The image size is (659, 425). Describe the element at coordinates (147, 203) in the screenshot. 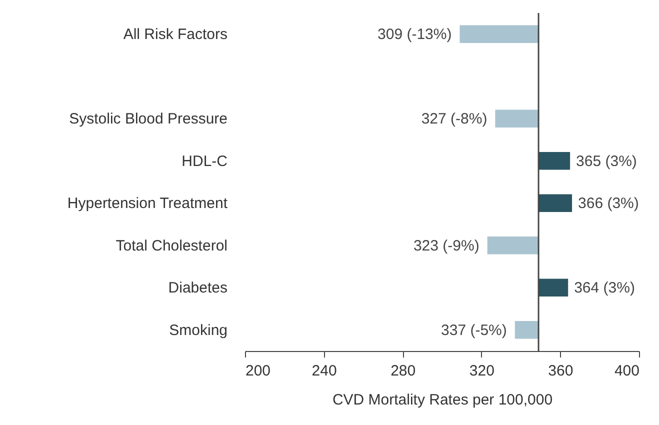

I see `y-tick-label: Hypertension Treatment` at that location.